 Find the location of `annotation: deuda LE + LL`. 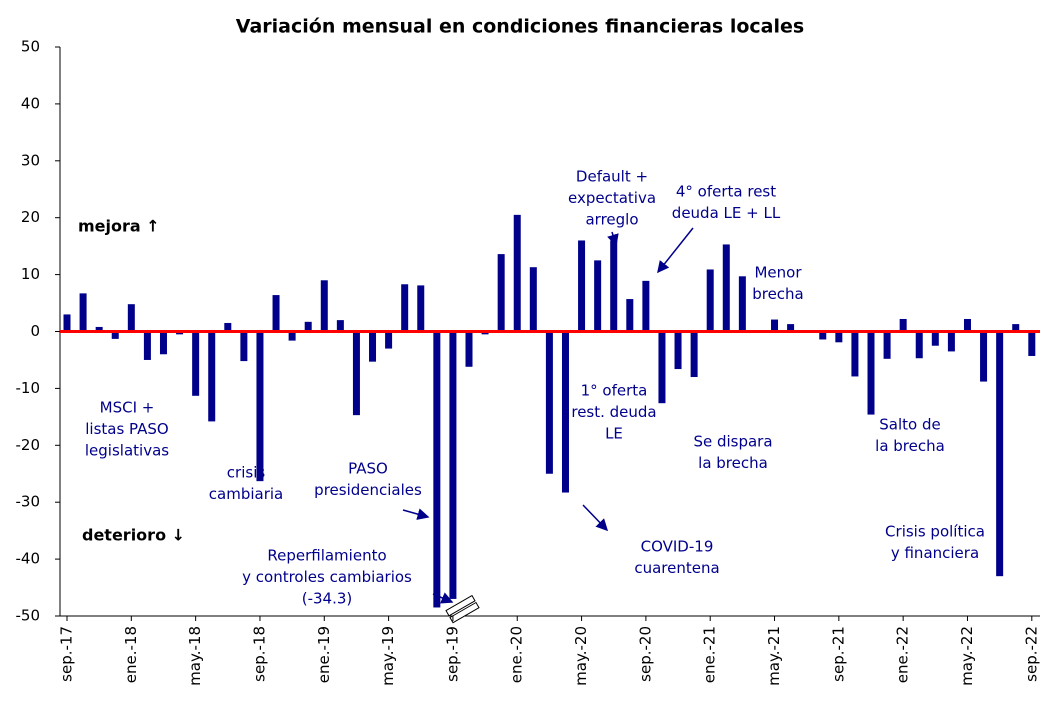

annotation: deuda LE + LL is located at coordinates (726, 213).